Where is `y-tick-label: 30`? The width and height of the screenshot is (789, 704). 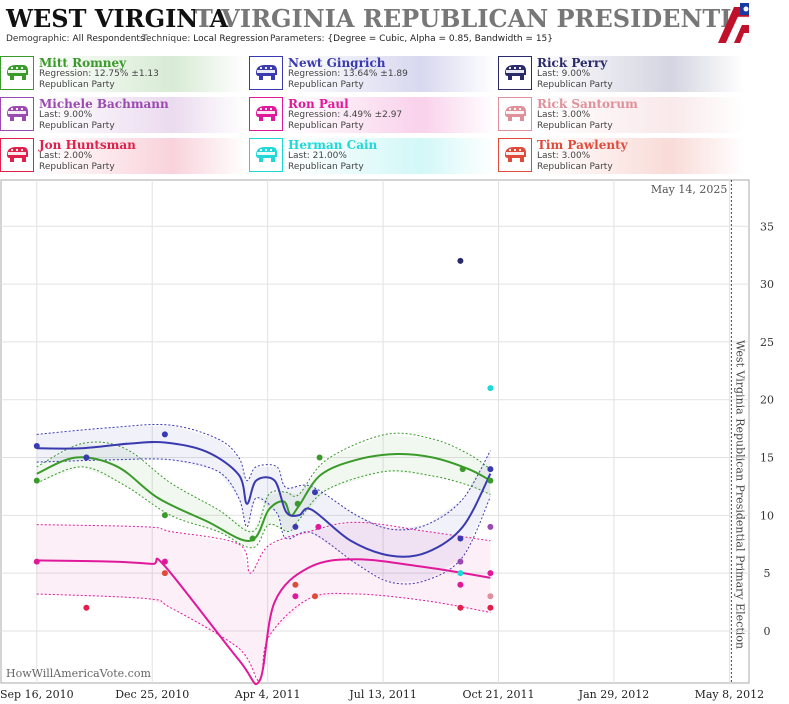 y-tick-label: 30 is located at coordinates (767, 284).